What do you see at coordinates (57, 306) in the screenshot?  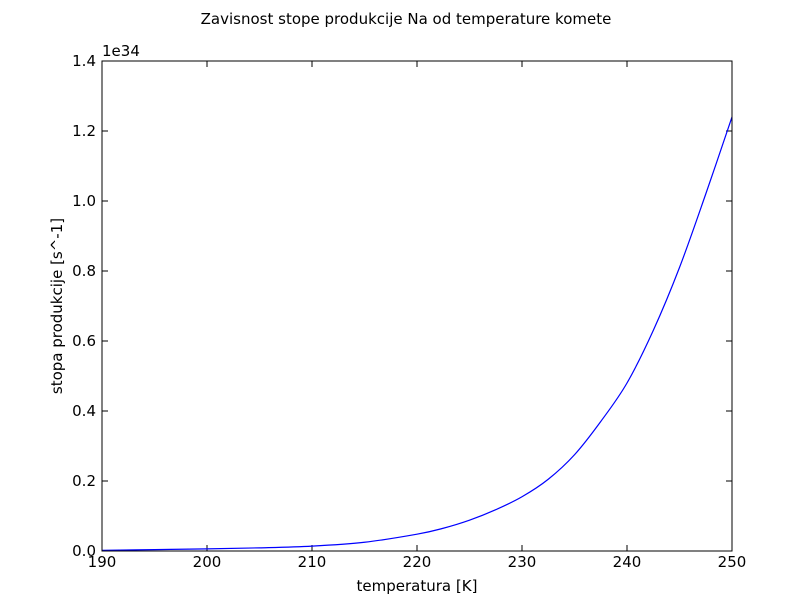 I see `y-axis-label: stopa produkcije [s^-1]` at bounding box center [57, 306].